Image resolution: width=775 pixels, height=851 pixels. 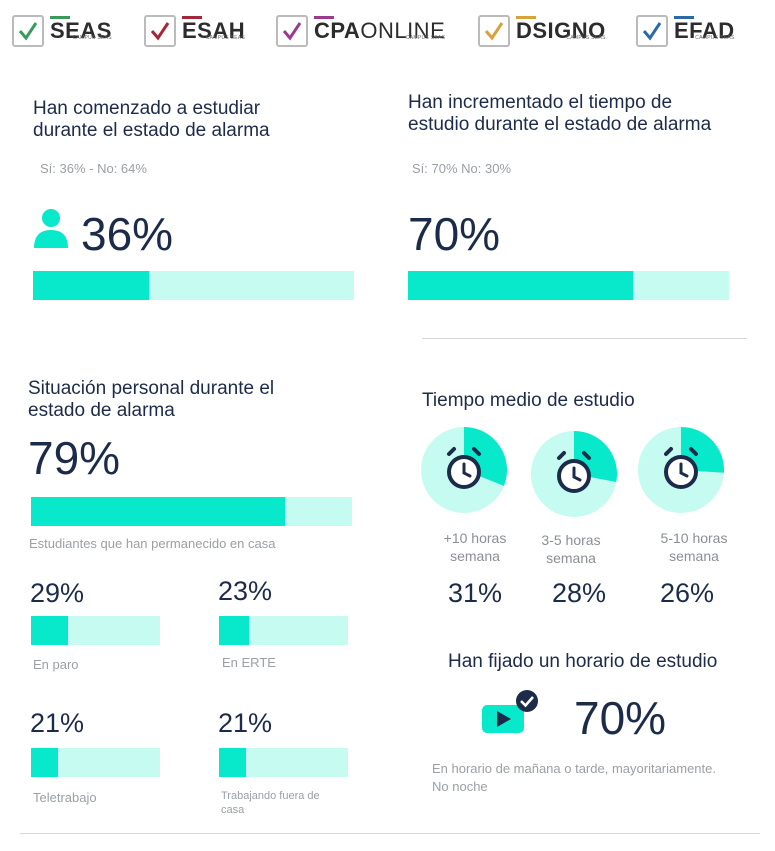 I want to click on logo-cpaonline: CPAONLINE CAMPUS SEAS, so click(x=360, y=31).